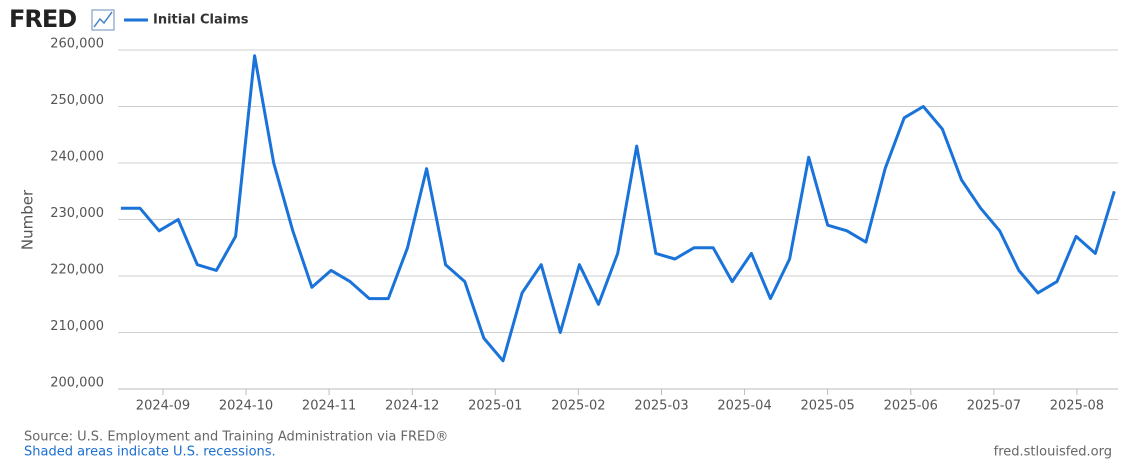 Image resolution: width=1140 pixels, height=465 pixels. I want to click on y-tick-label: 210,000, so click(77, 326).